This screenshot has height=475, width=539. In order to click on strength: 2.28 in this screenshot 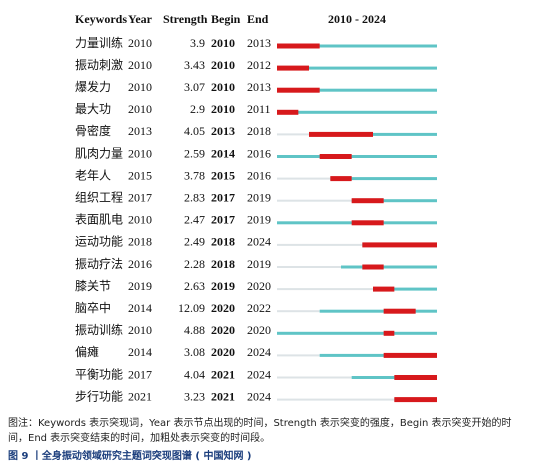, I will do `click(194, 264)`.